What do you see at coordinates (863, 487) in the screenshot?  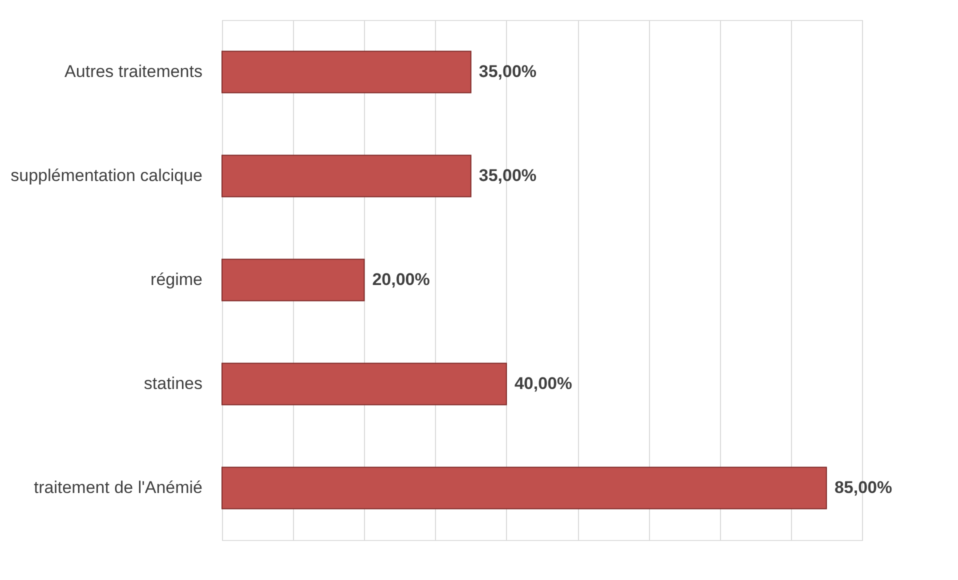 I see `data-label: 85,00%` at bounding box center [863, 487].